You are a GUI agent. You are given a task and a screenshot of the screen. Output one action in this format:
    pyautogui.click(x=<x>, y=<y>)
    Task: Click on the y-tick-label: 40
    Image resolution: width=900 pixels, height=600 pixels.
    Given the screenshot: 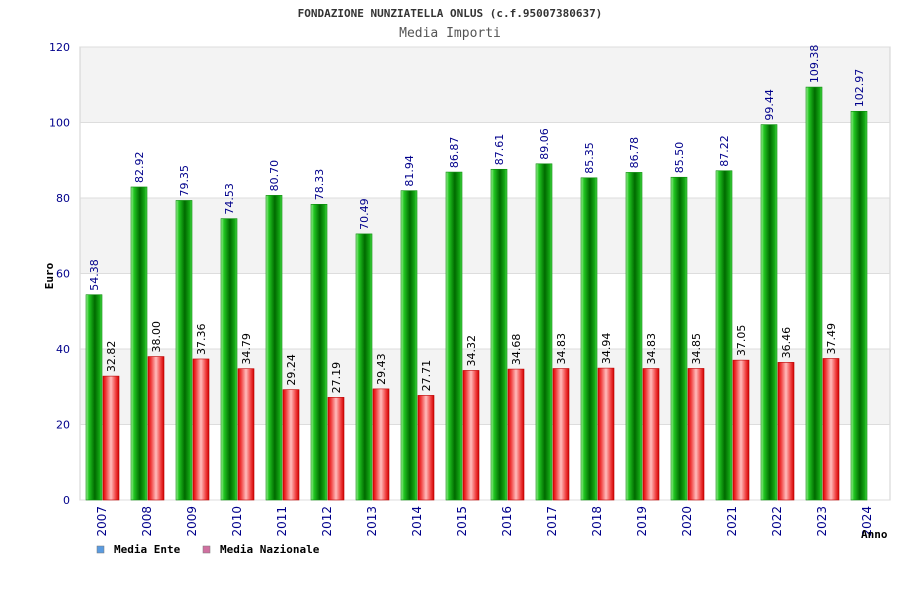 What is the action you would take?
    pyautogui.click(x=63, y=349)
    